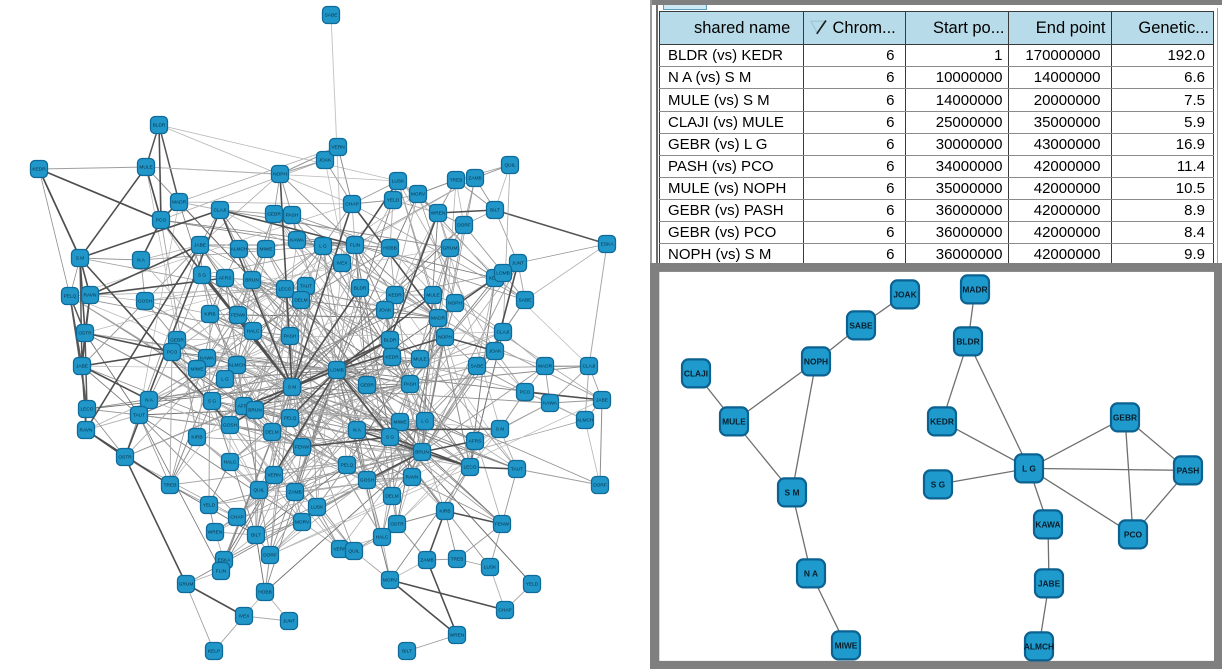 The width and height of the screenshot is (1222, 669). I want to click on svg-text: PELQ, so click(347, 466).